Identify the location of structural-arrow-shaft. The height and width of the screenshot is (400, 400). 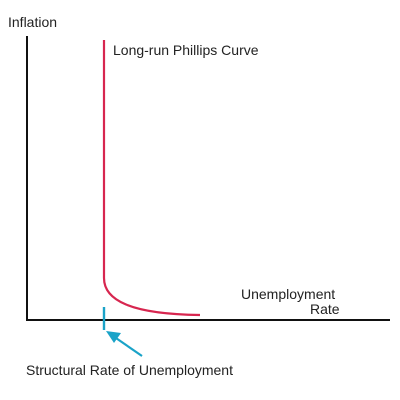
(127, 346).